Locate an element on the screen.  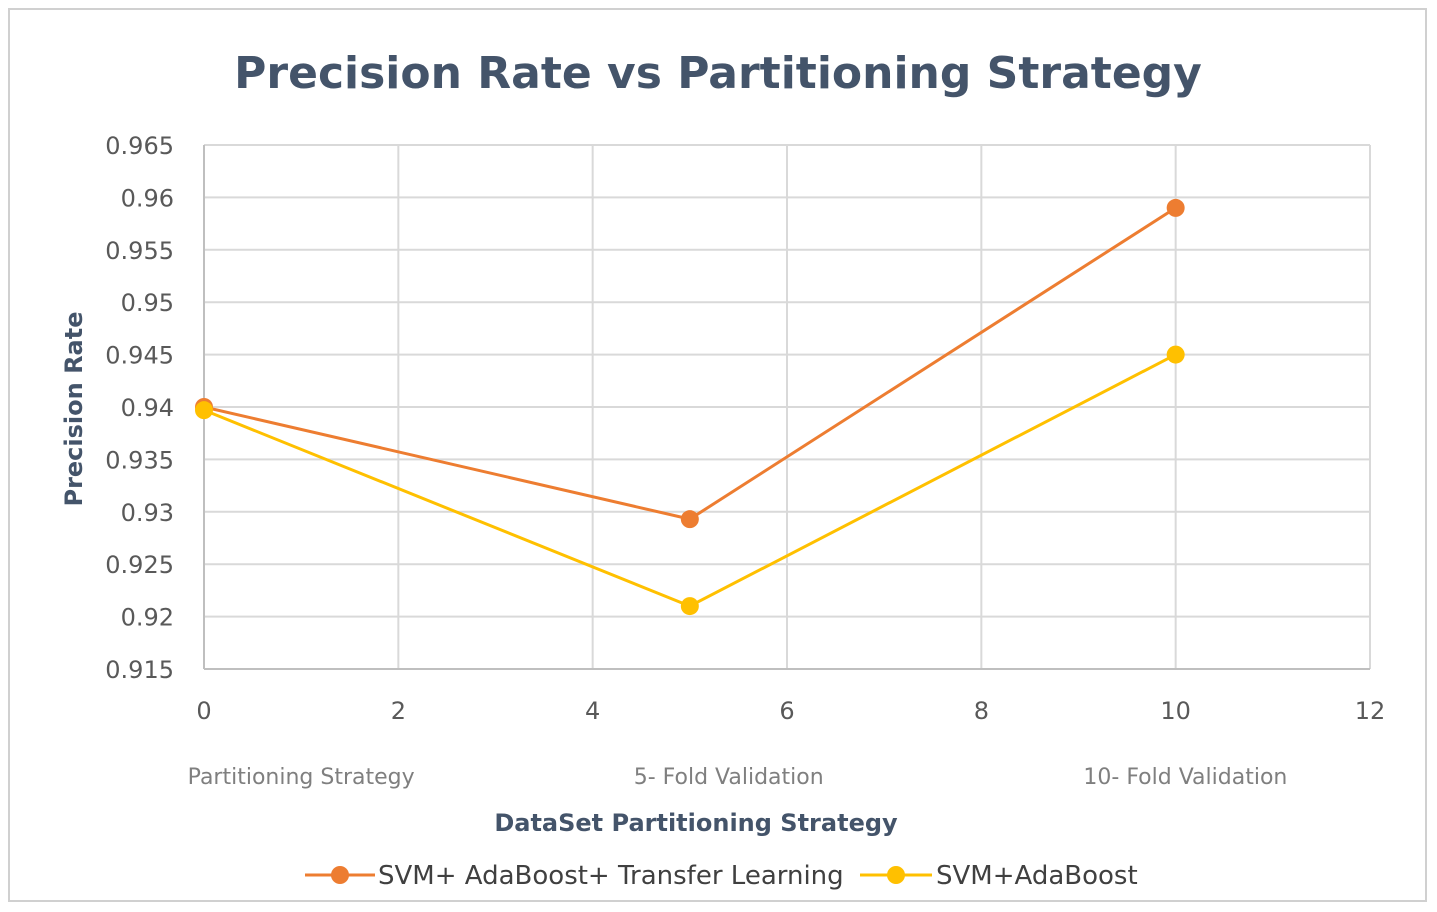
x-axis-title: DataSet Partitioning Strategy is located at coordinates (696, 823).